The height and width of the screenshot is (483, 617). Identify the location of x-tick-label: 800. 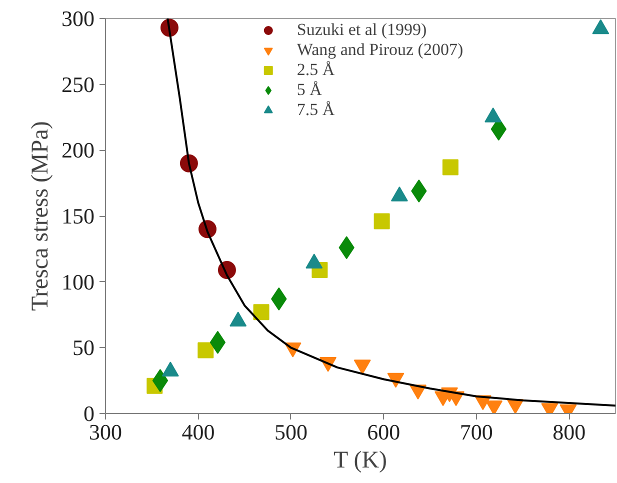
(569, 432).